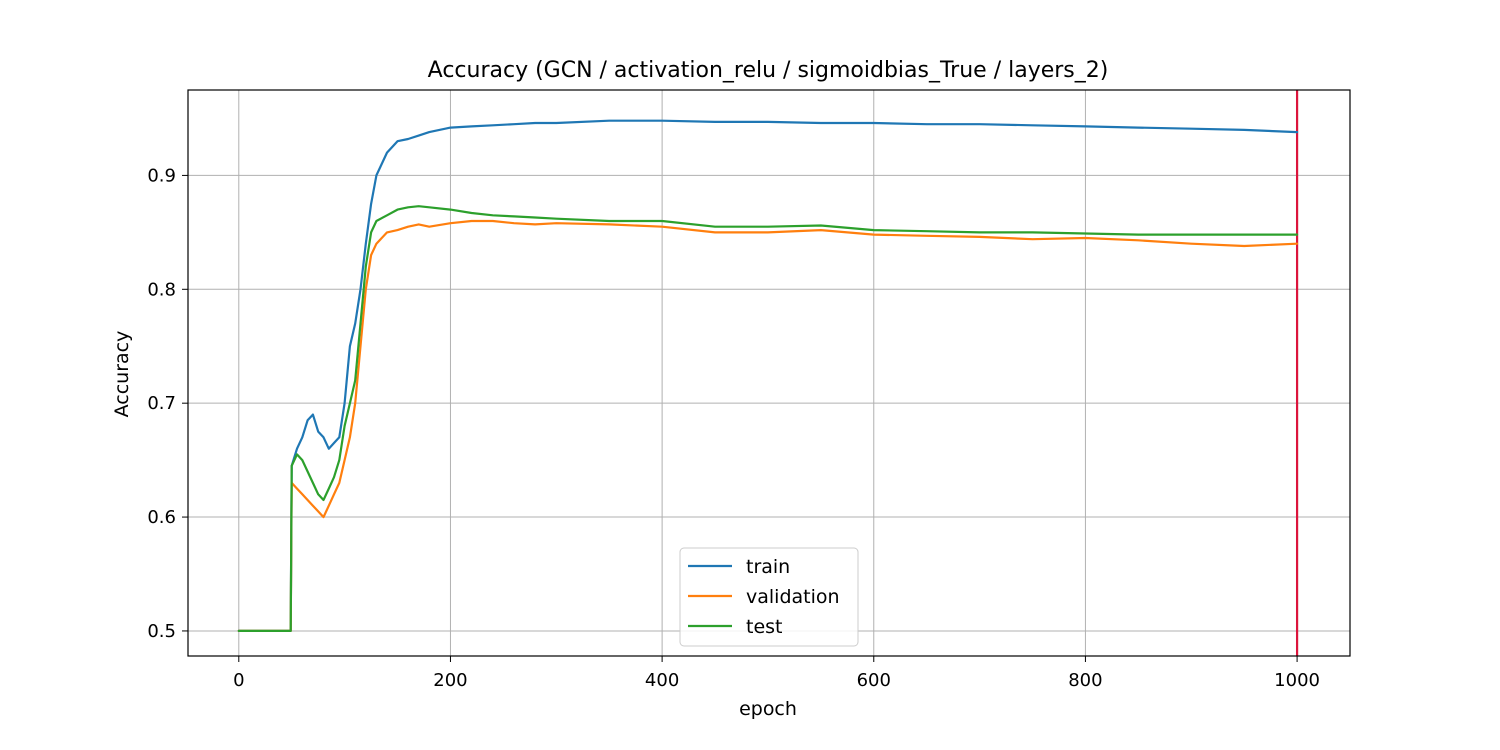 The image size is (1500, 750). I want to click on x-tick-label: 800, so click(1085, 680).